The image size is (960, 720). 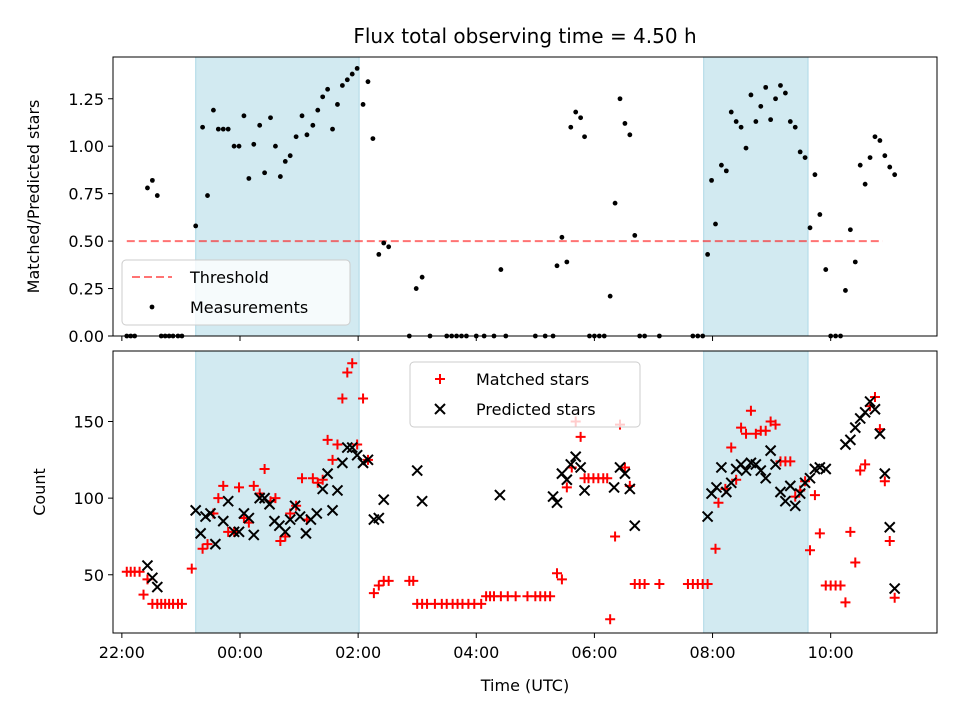 I want to click on y-tick-label: 150, so click(x=88, y=422).